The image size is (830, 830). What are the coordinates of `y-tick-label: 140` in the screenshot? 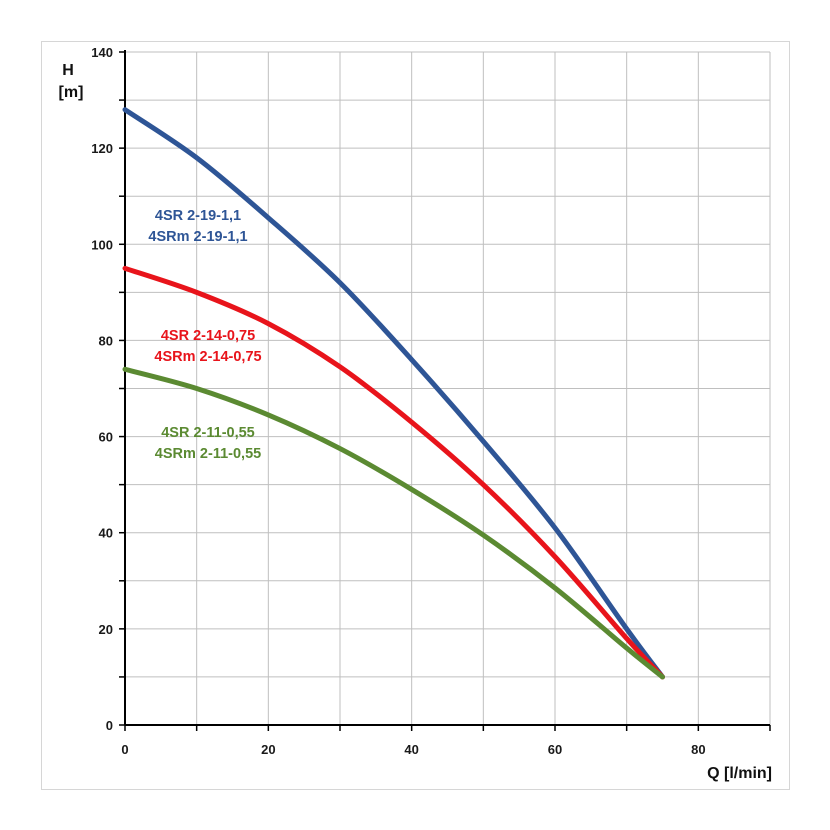 It's located at (102, 52).